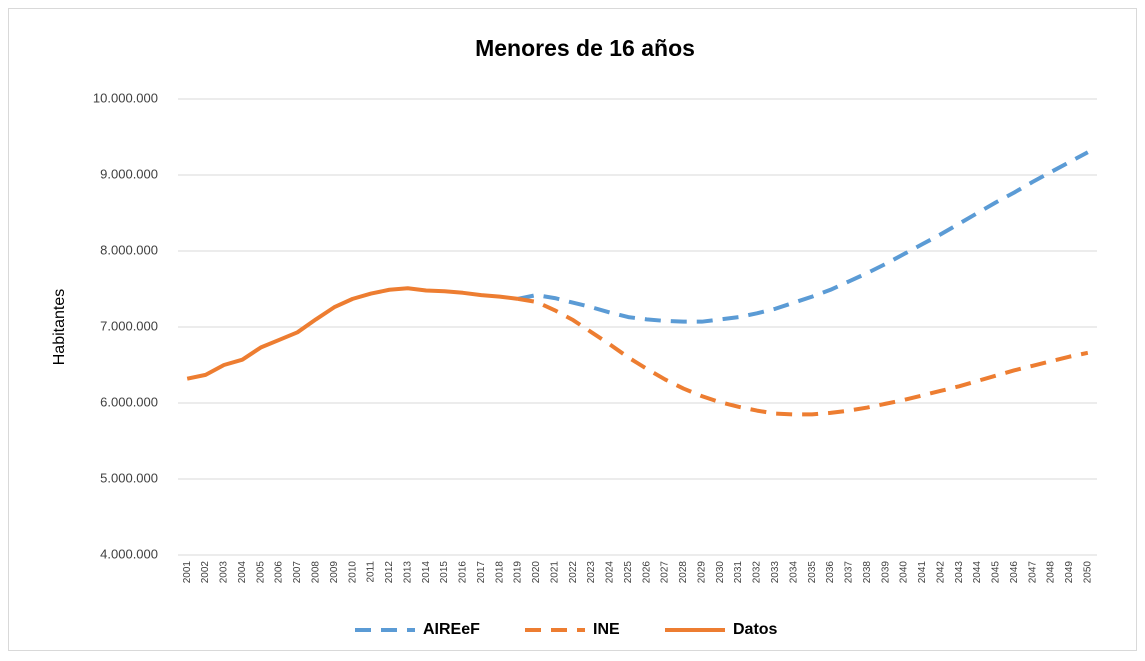 This screenshot has width=1145, height=661. What do you see at coordinates (591, 572) in the screenshot?
I see `x-tick-label: 2023` at bounding box center [591, 572].